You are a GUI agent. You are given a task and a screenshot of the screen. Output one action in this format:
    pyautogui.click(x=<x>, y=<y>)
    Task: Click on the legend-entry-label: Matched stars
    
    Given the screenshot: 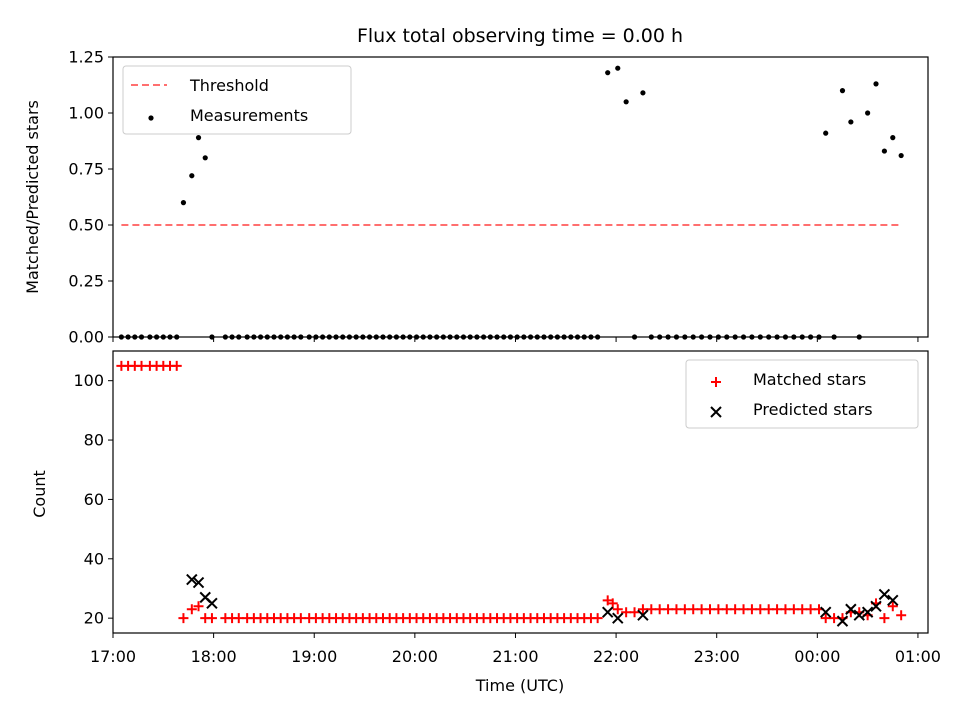 What is the action you would take?
    pyautogui.click(x=809, y=379)
    